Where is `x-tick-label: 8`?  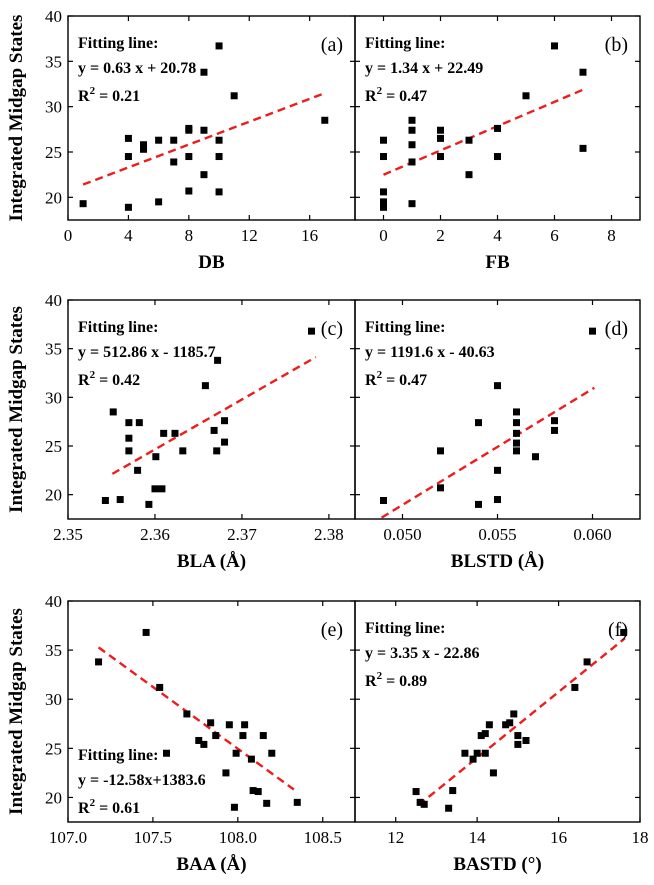 x-tick-label: 8 is located at coordinates (611, 235).